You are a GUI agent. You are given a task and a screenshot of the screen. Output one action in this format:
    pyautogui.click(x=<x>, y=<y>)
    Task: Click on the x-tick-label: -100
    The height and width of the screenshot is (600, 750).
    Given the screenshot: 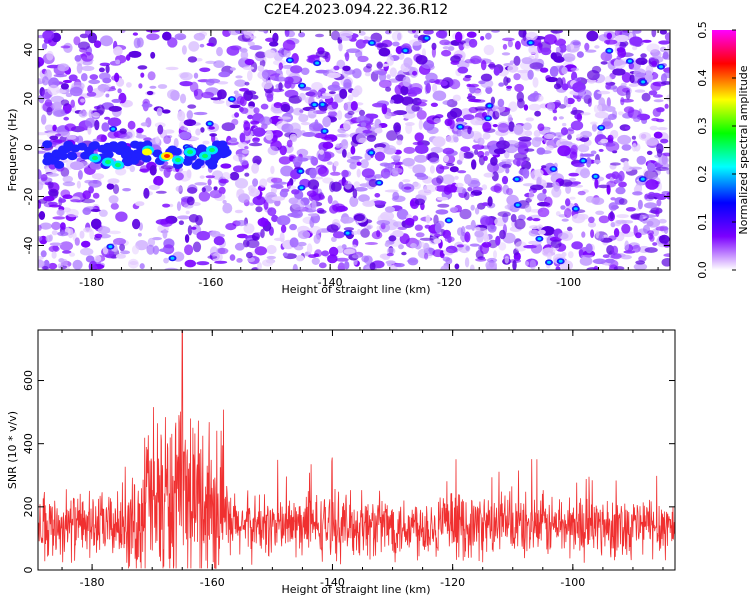 What is the action you would take?
    pyautogui.click(x=568, y=282)
    